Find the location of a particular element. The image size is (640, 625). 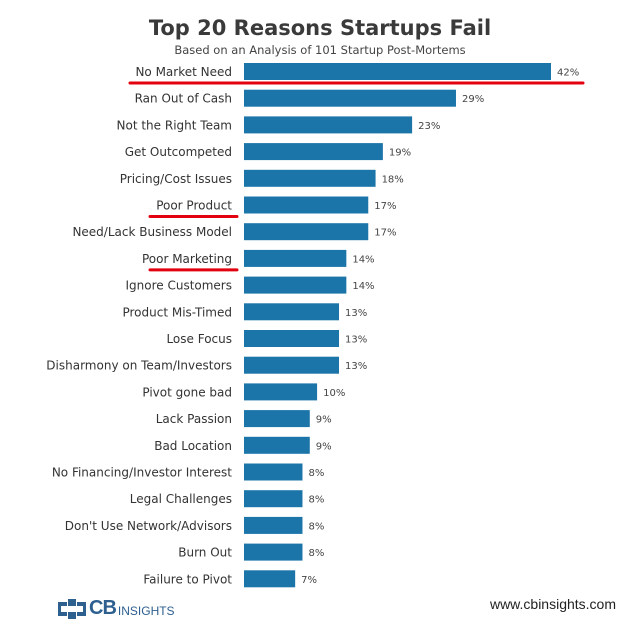

value-label-disharmony-on-team-investors: 13% is located at coordinates (356, 366).